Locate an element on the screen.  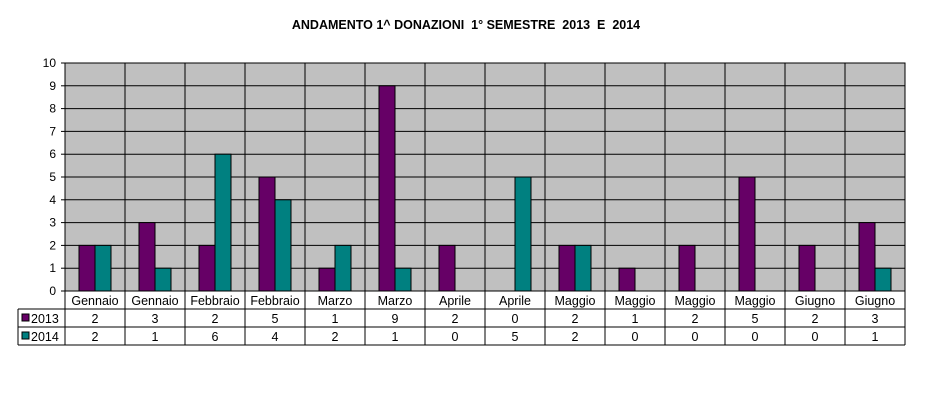
y-axis-ticks: 0 1 2 3 4 5 6 7 8 9 10 is located at coordinates (54, 177).